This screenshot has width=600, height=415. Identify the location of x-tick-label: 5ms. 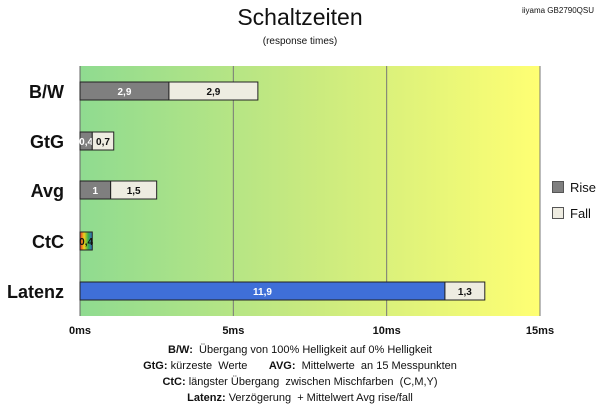
(233, 331).